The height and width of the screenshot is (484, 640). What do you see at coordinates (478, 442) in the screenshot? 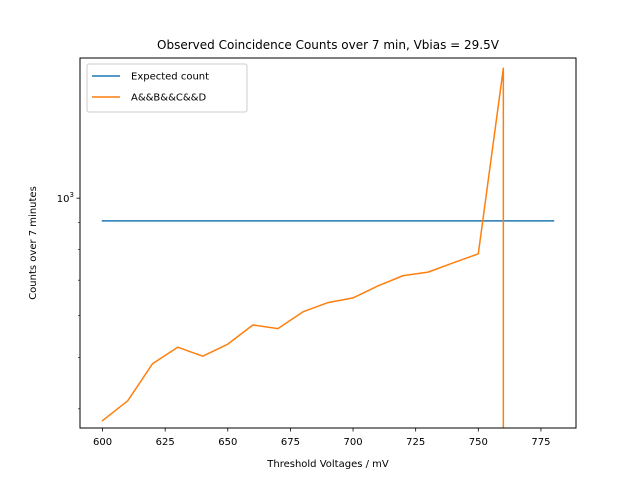
I see `x-tick-label: 750` at bounding box center [478, 442].